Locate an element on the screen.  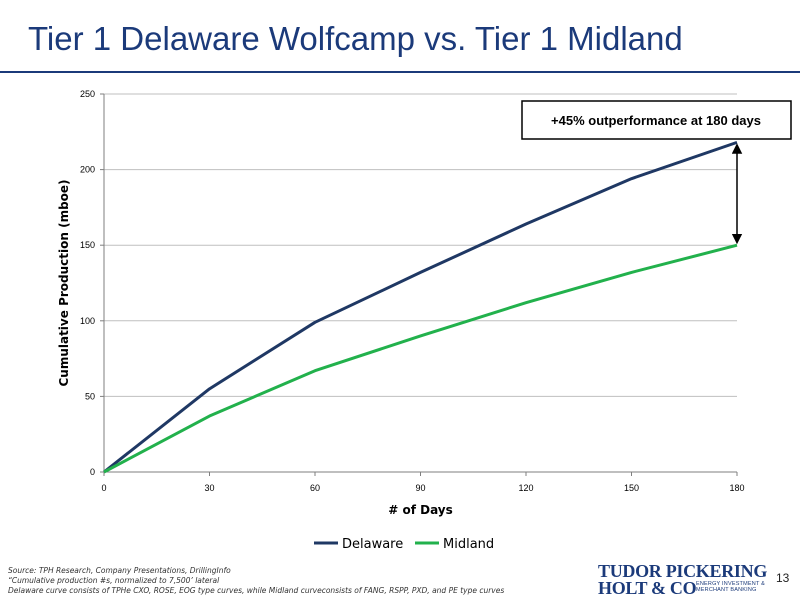
x-tick-label: 180 is located at coordinates (736, 488).